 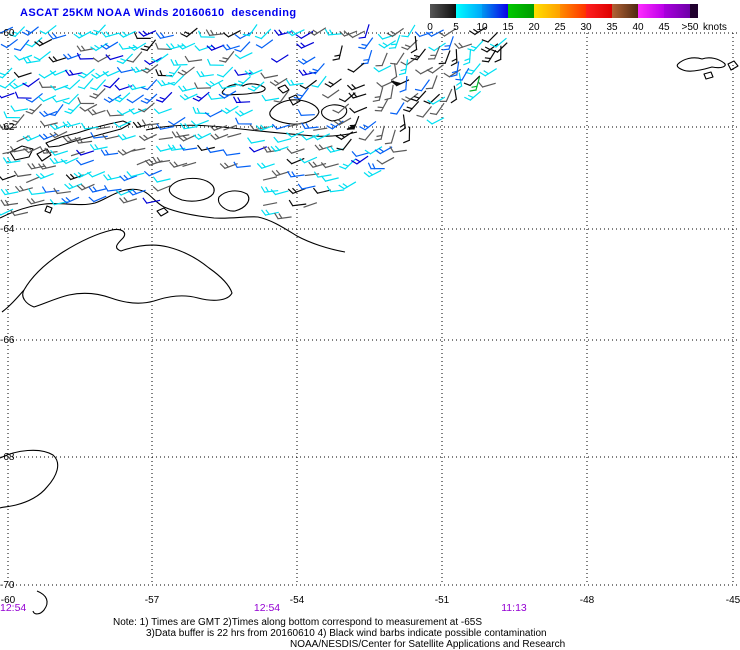 I want to click on colorbar-tick-15: 15, so click(x=508, y=27).